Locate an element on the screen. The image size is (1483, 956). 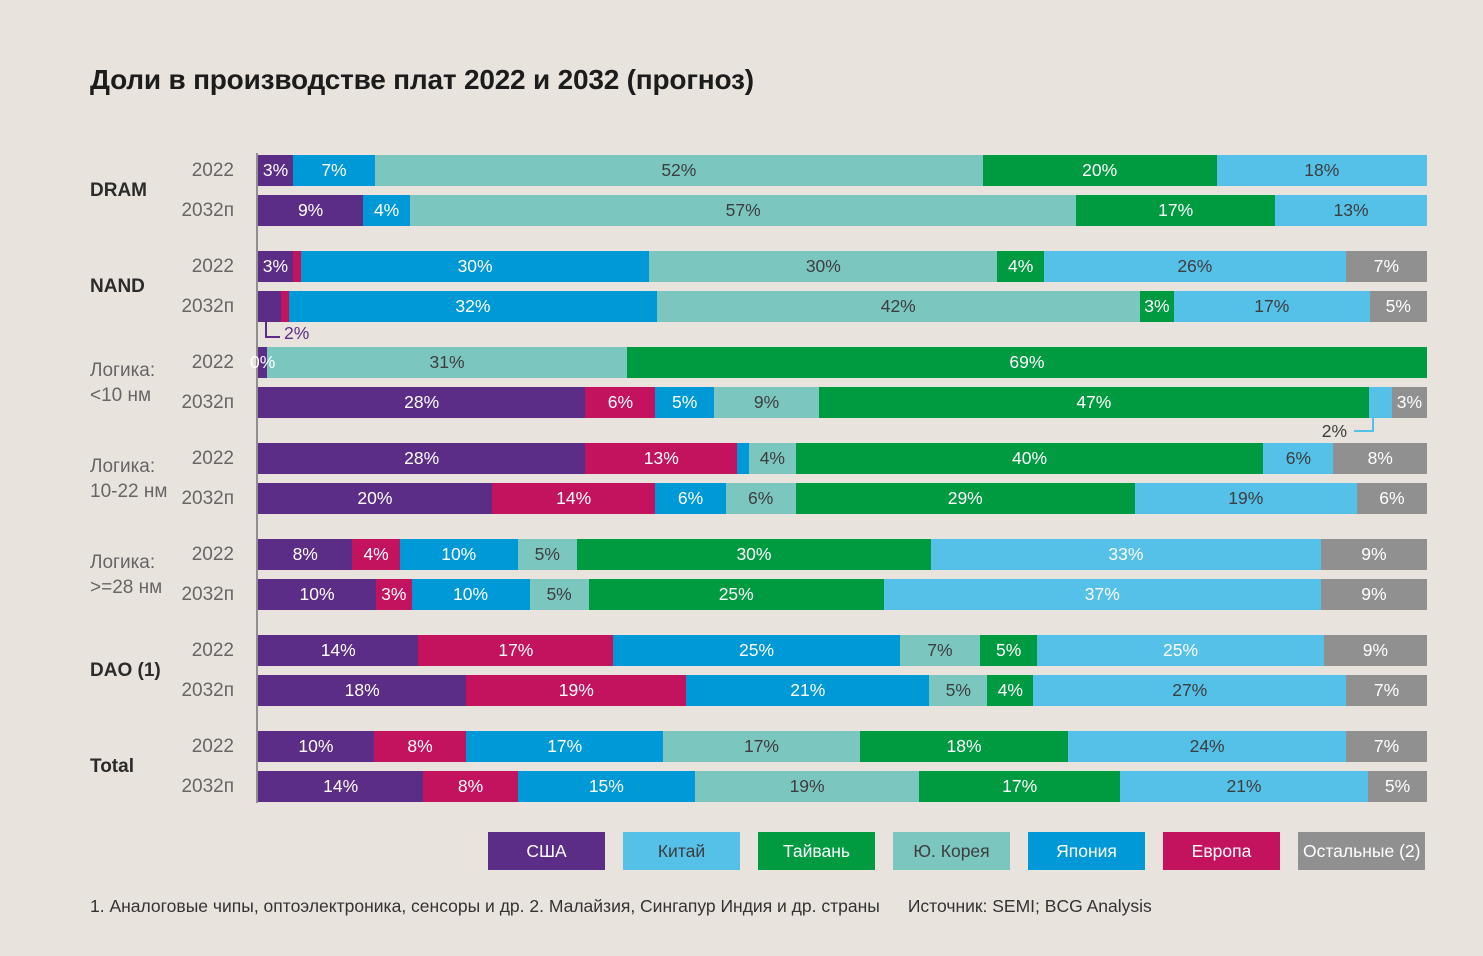
bar-group-dram: DRAM 2022 3% 7% 52% 20% 18% 2032п 9% 4% 57% 17% 13% is located at coordinates (758, 190).